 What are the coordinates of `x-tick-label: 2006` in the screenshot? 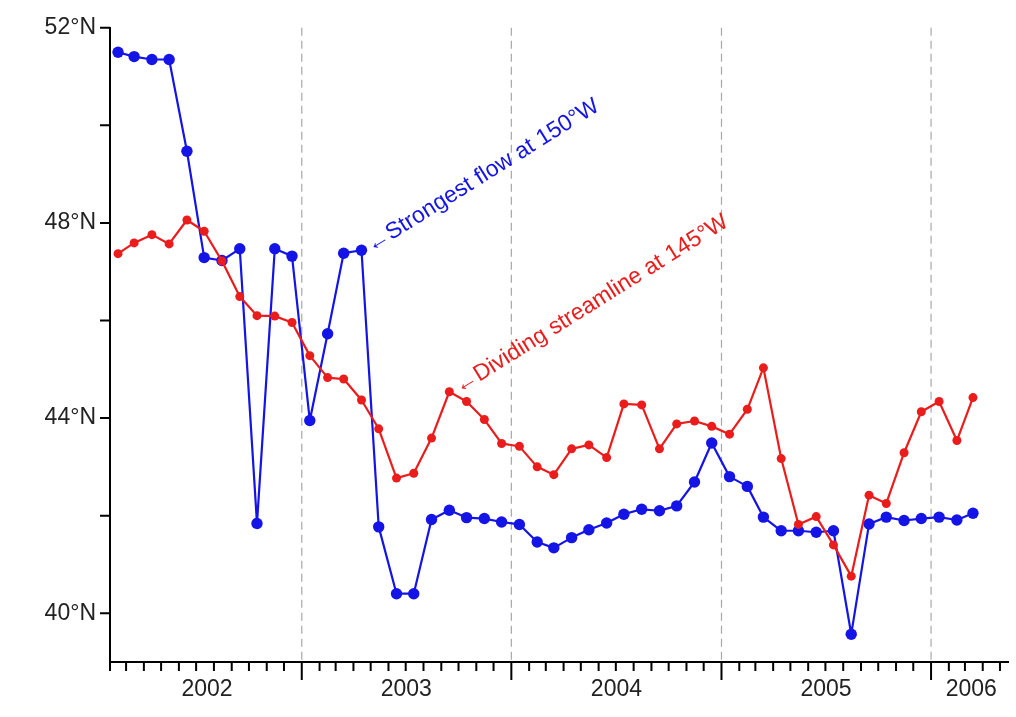 It's located at (971, 688).